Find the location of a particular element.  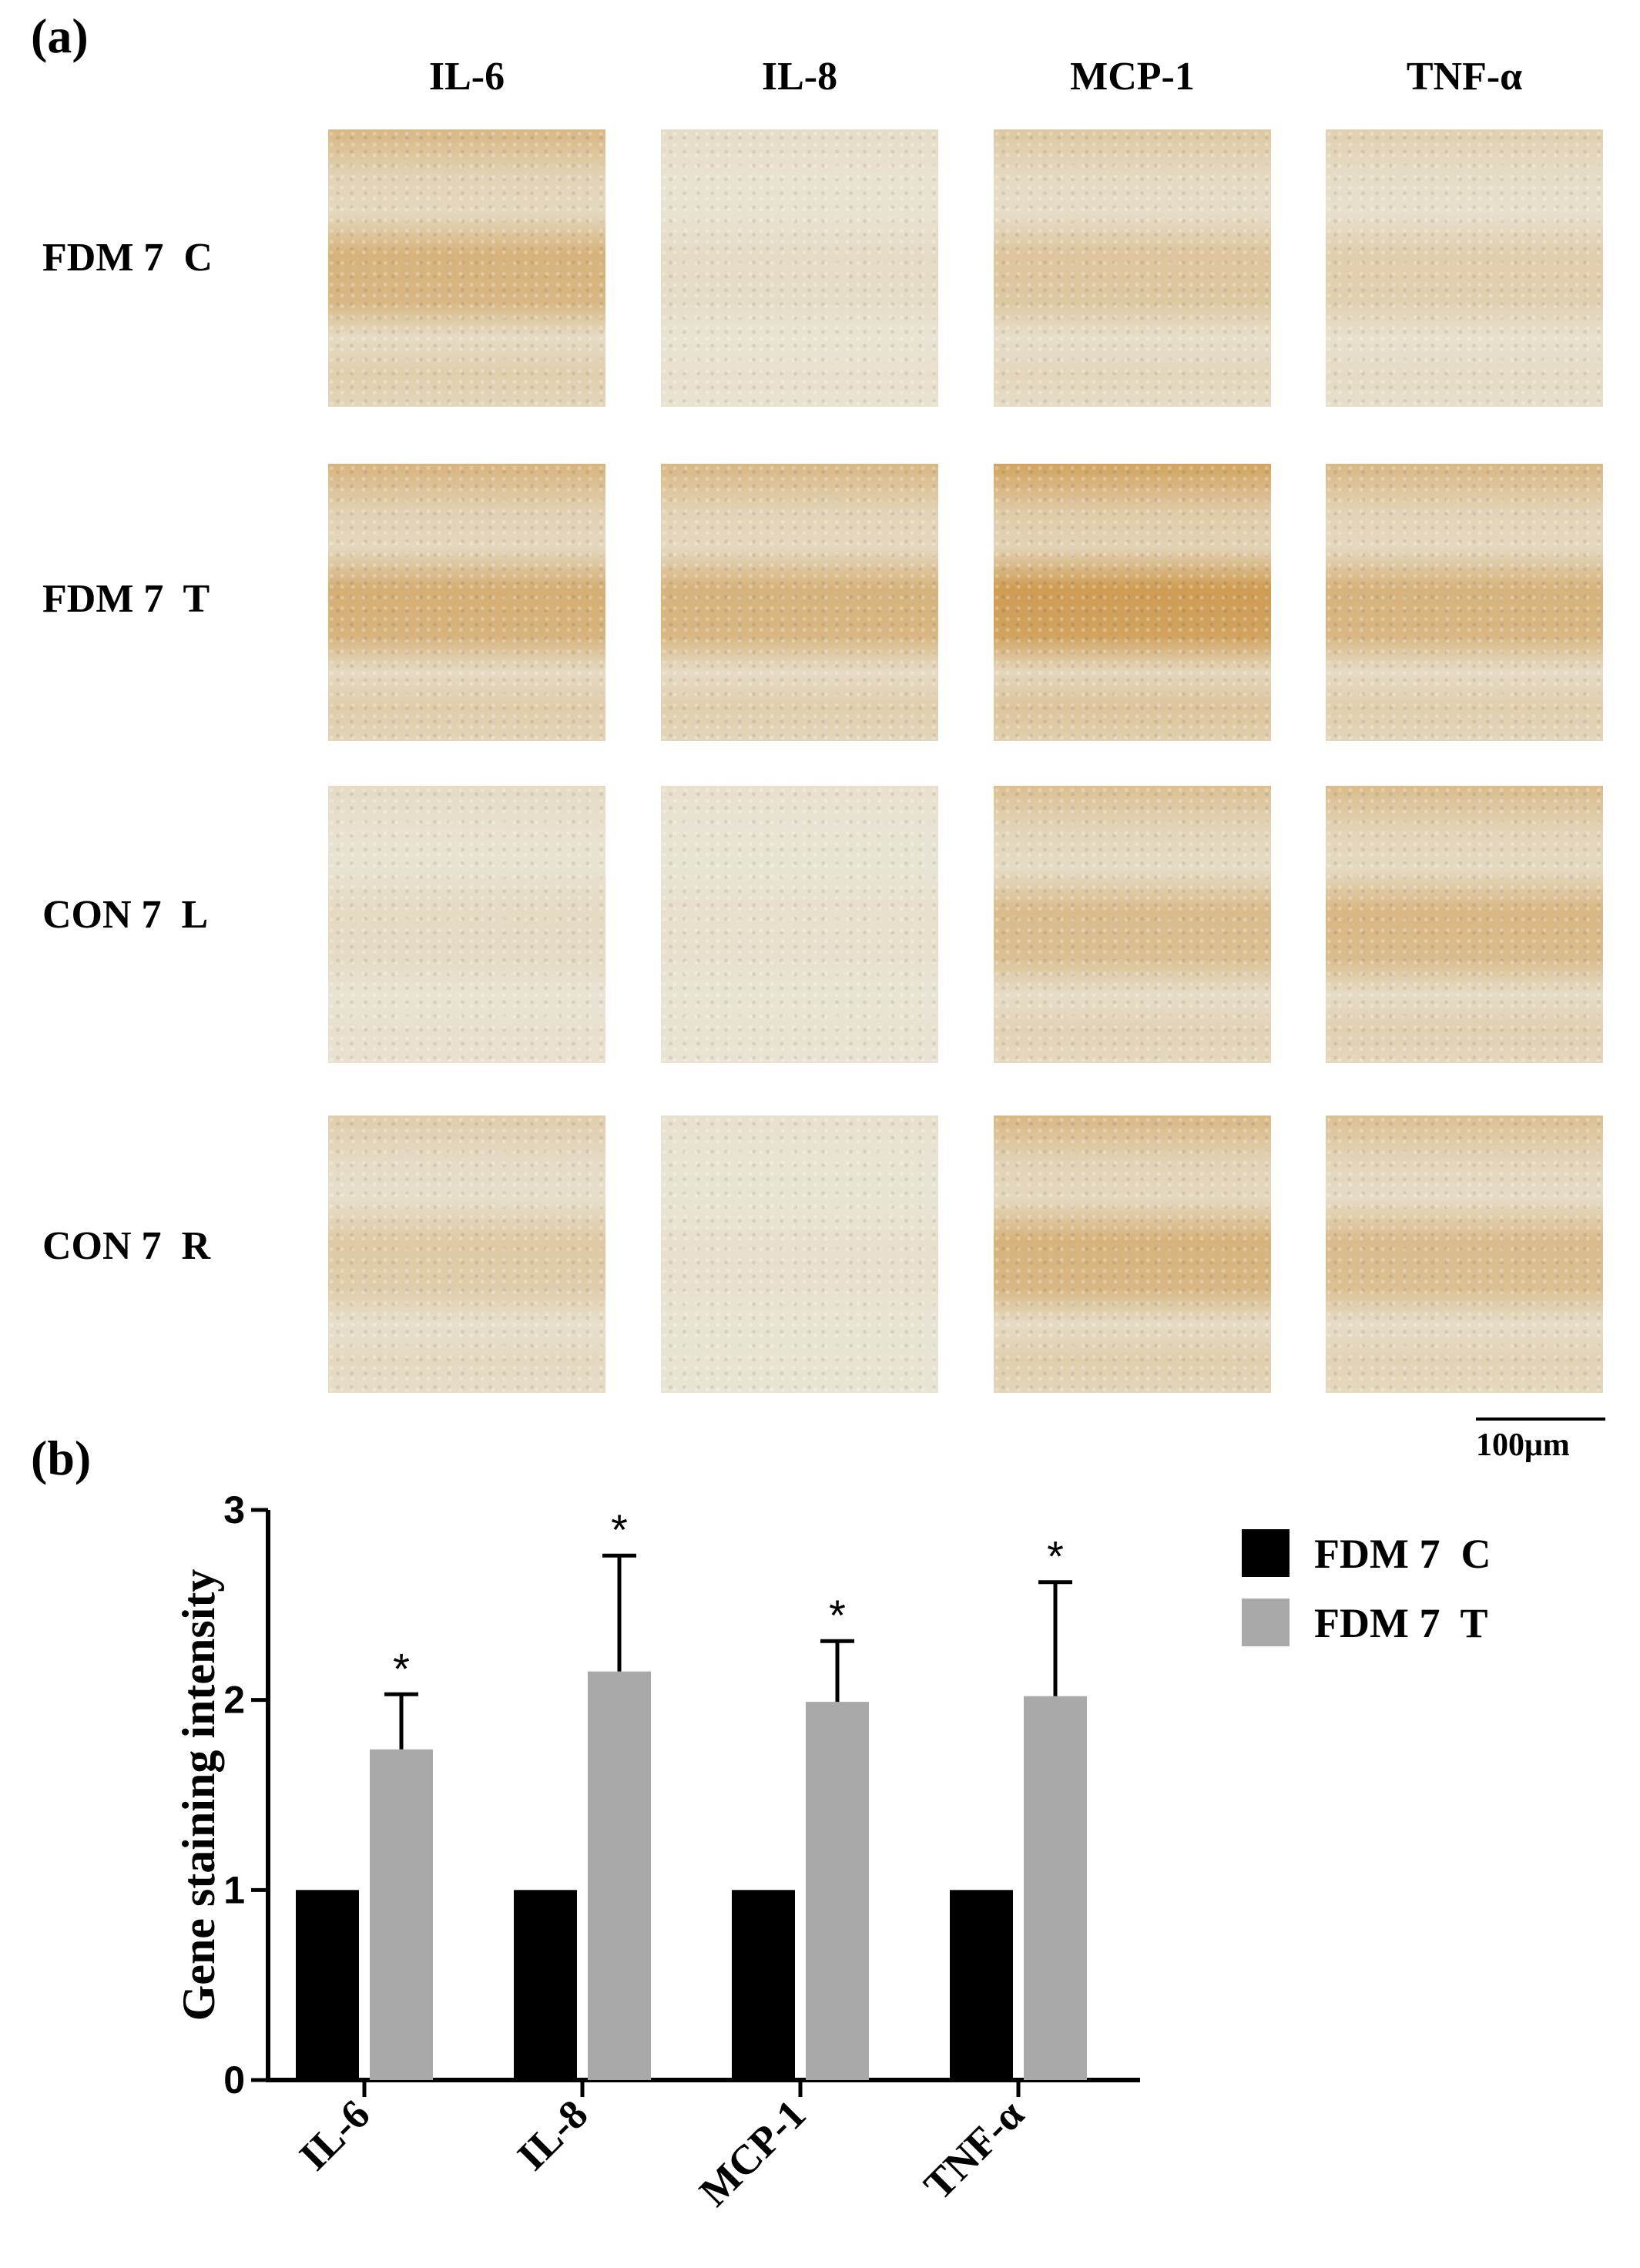

row-label-con7r: CON 7 R is located at coordinates (127, 1246).